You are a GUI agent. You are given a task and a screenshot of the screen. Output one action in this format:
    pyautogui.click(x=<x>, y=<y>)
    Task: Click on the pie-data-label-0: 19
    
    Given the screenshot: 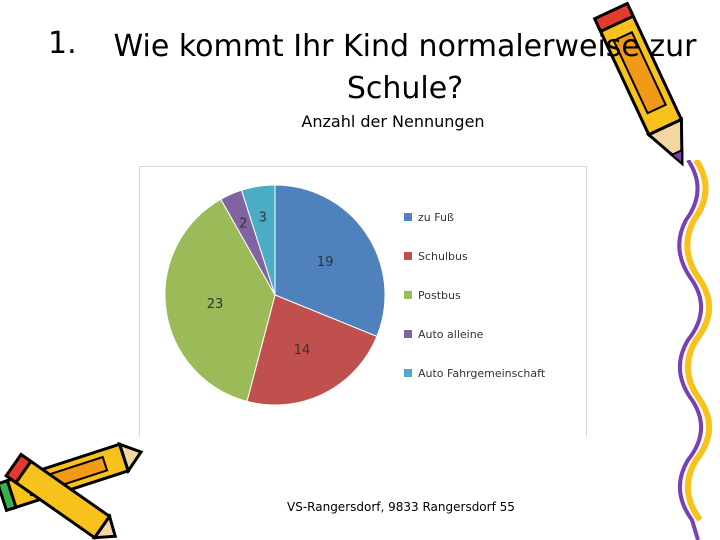 What is the action you would take?
    pyautogui.click(x=325, y=262)
    